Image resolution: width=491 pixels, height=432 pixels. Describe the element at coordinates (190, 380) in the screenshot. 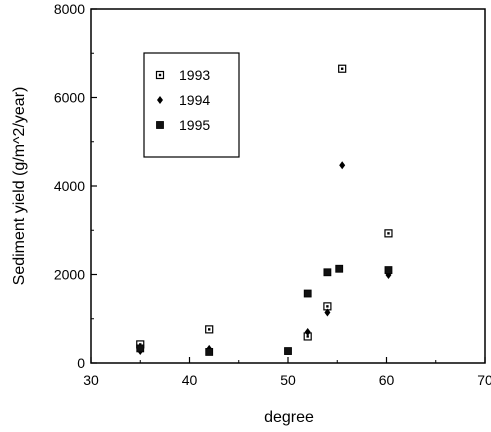

I see `x-tick-label: 40` at that location.